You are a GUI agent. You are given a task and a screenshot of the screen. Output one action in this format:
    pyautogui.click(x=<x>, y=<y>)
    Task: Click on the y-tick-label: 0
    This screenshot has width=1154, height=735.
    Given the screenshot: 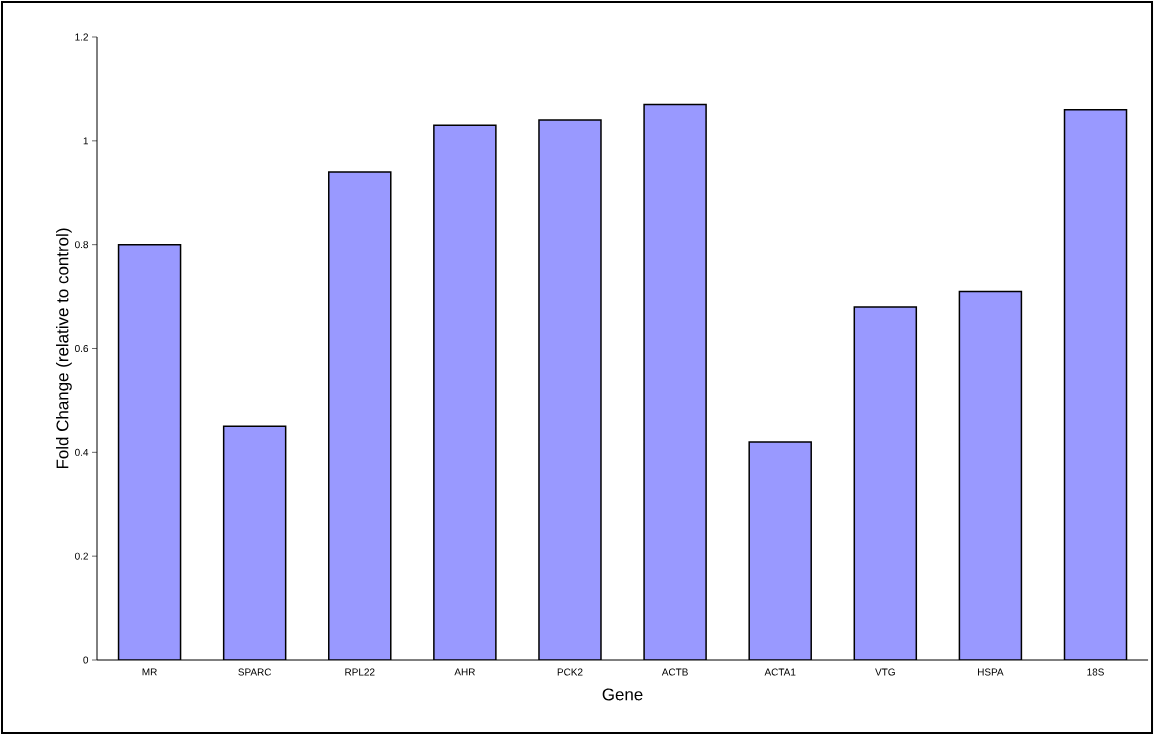 What is the action you would take?
    pyautogui.click(x=86, y=660)
    